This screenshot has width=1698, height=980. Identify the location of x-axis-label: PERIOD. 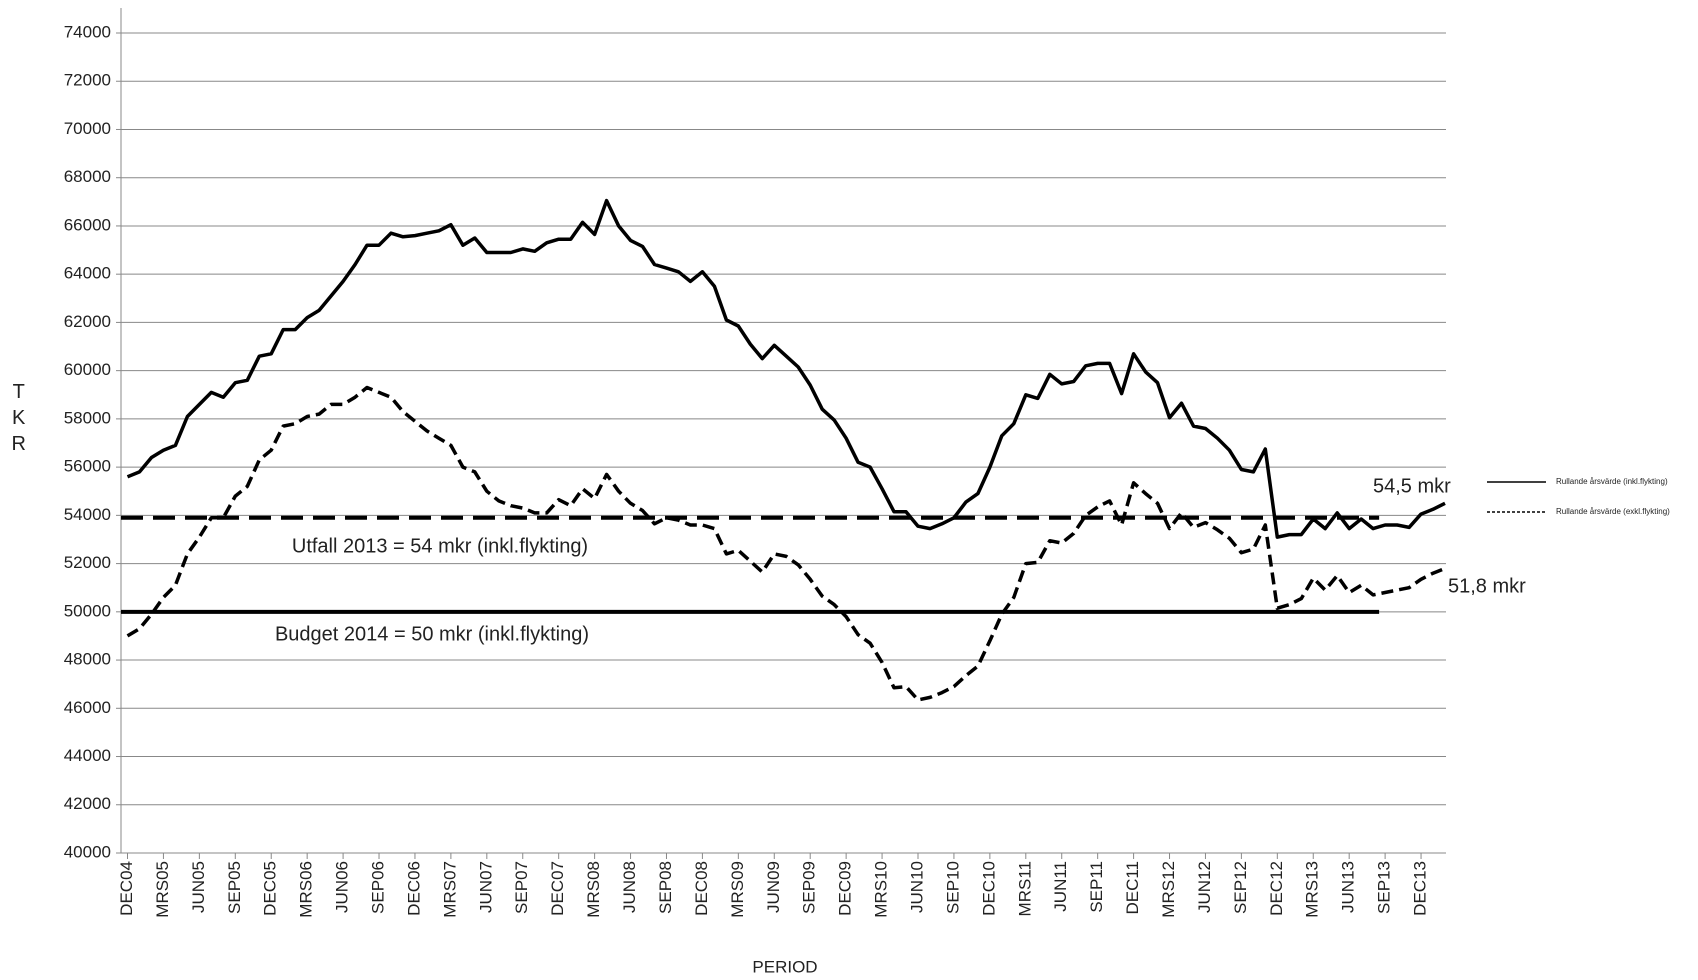
(784, 966).